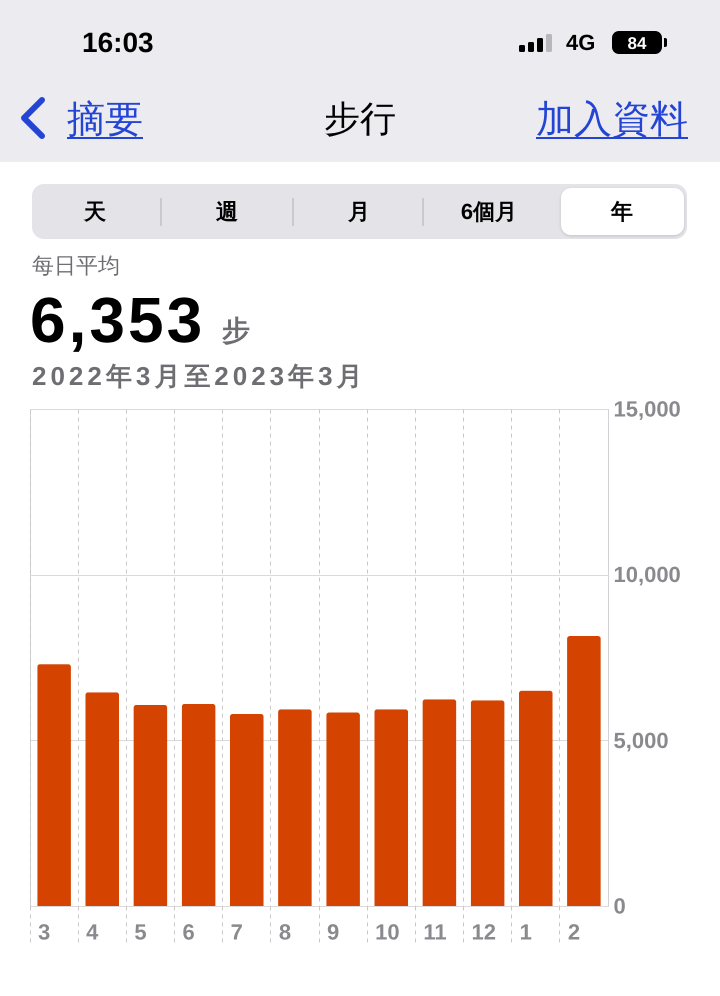 Image resolution: width=720 pixels, height=996 pixels. I want to click on text: 週, so click(227, 211).